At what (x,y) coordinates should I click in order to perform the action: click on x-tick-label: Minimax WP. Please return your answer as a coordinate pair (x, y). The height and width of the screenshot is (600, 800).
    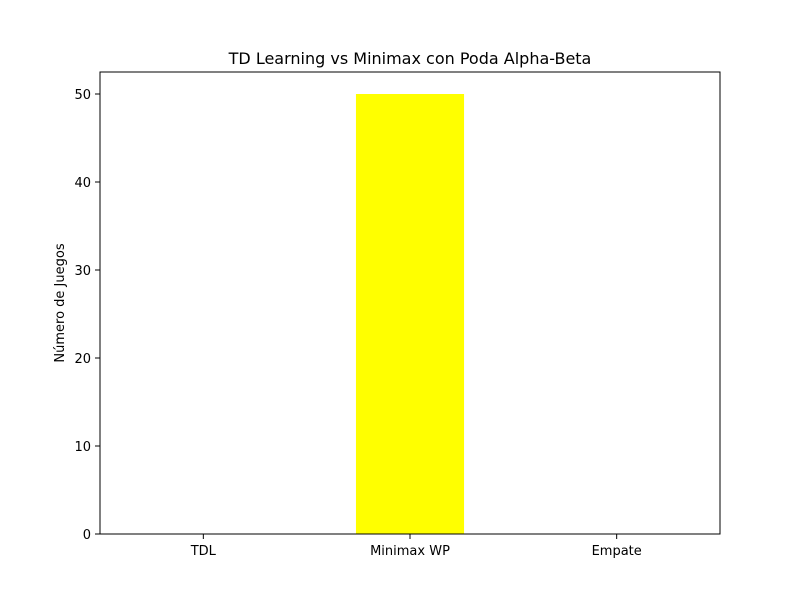
    Looking at the image, I should click on (410, 551).